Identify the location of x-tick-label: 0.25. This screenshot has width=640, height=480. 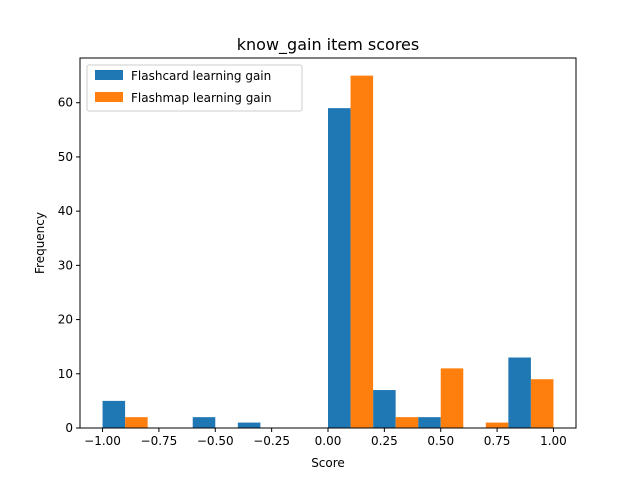
(384, 441).